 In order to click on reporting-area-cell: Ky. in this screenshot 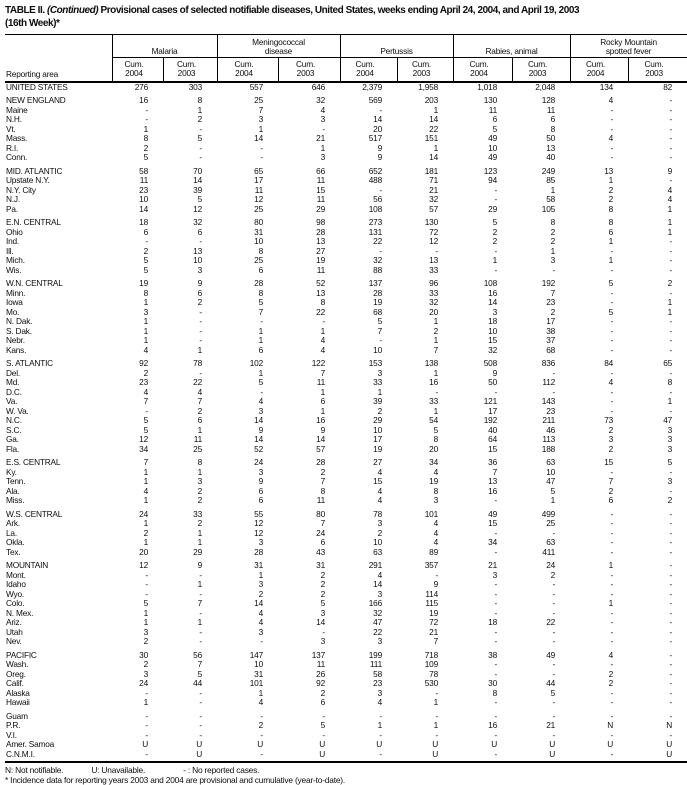, I will do `click(11, 471)`.